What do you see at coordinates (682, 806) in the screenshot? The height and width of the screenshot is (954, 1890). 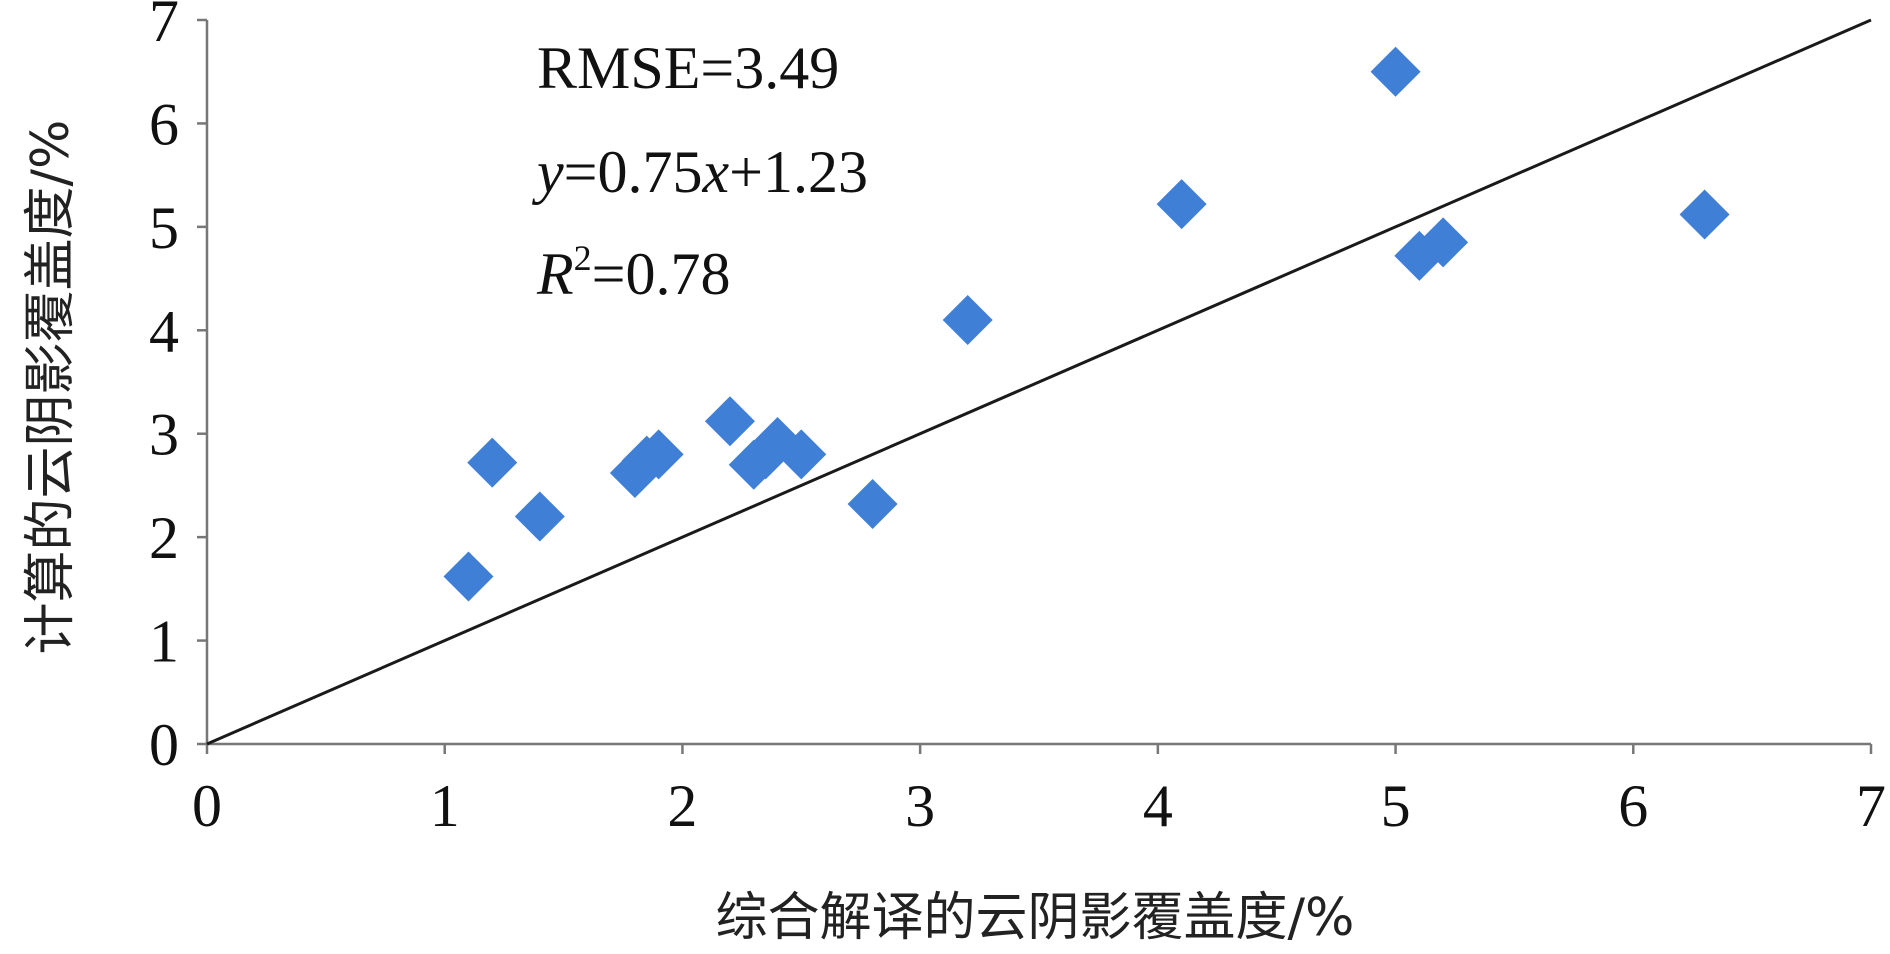 I see `x-tick-label: 2` at bounding box center [682, 806].